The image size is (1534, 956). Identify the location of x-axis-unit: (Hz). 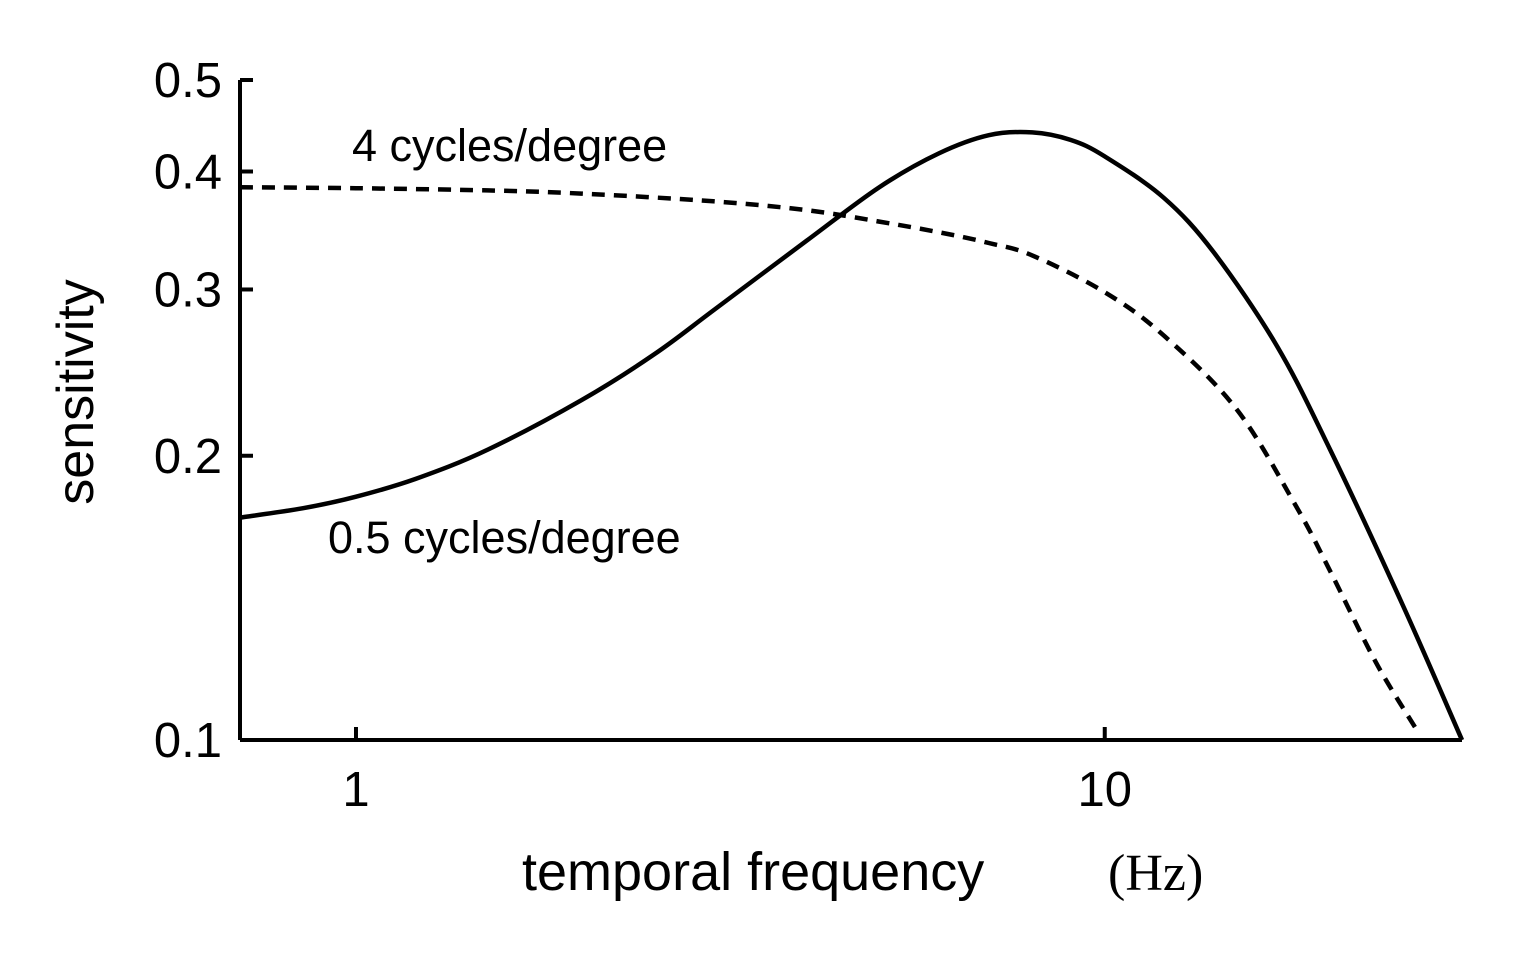
(1155, 873).